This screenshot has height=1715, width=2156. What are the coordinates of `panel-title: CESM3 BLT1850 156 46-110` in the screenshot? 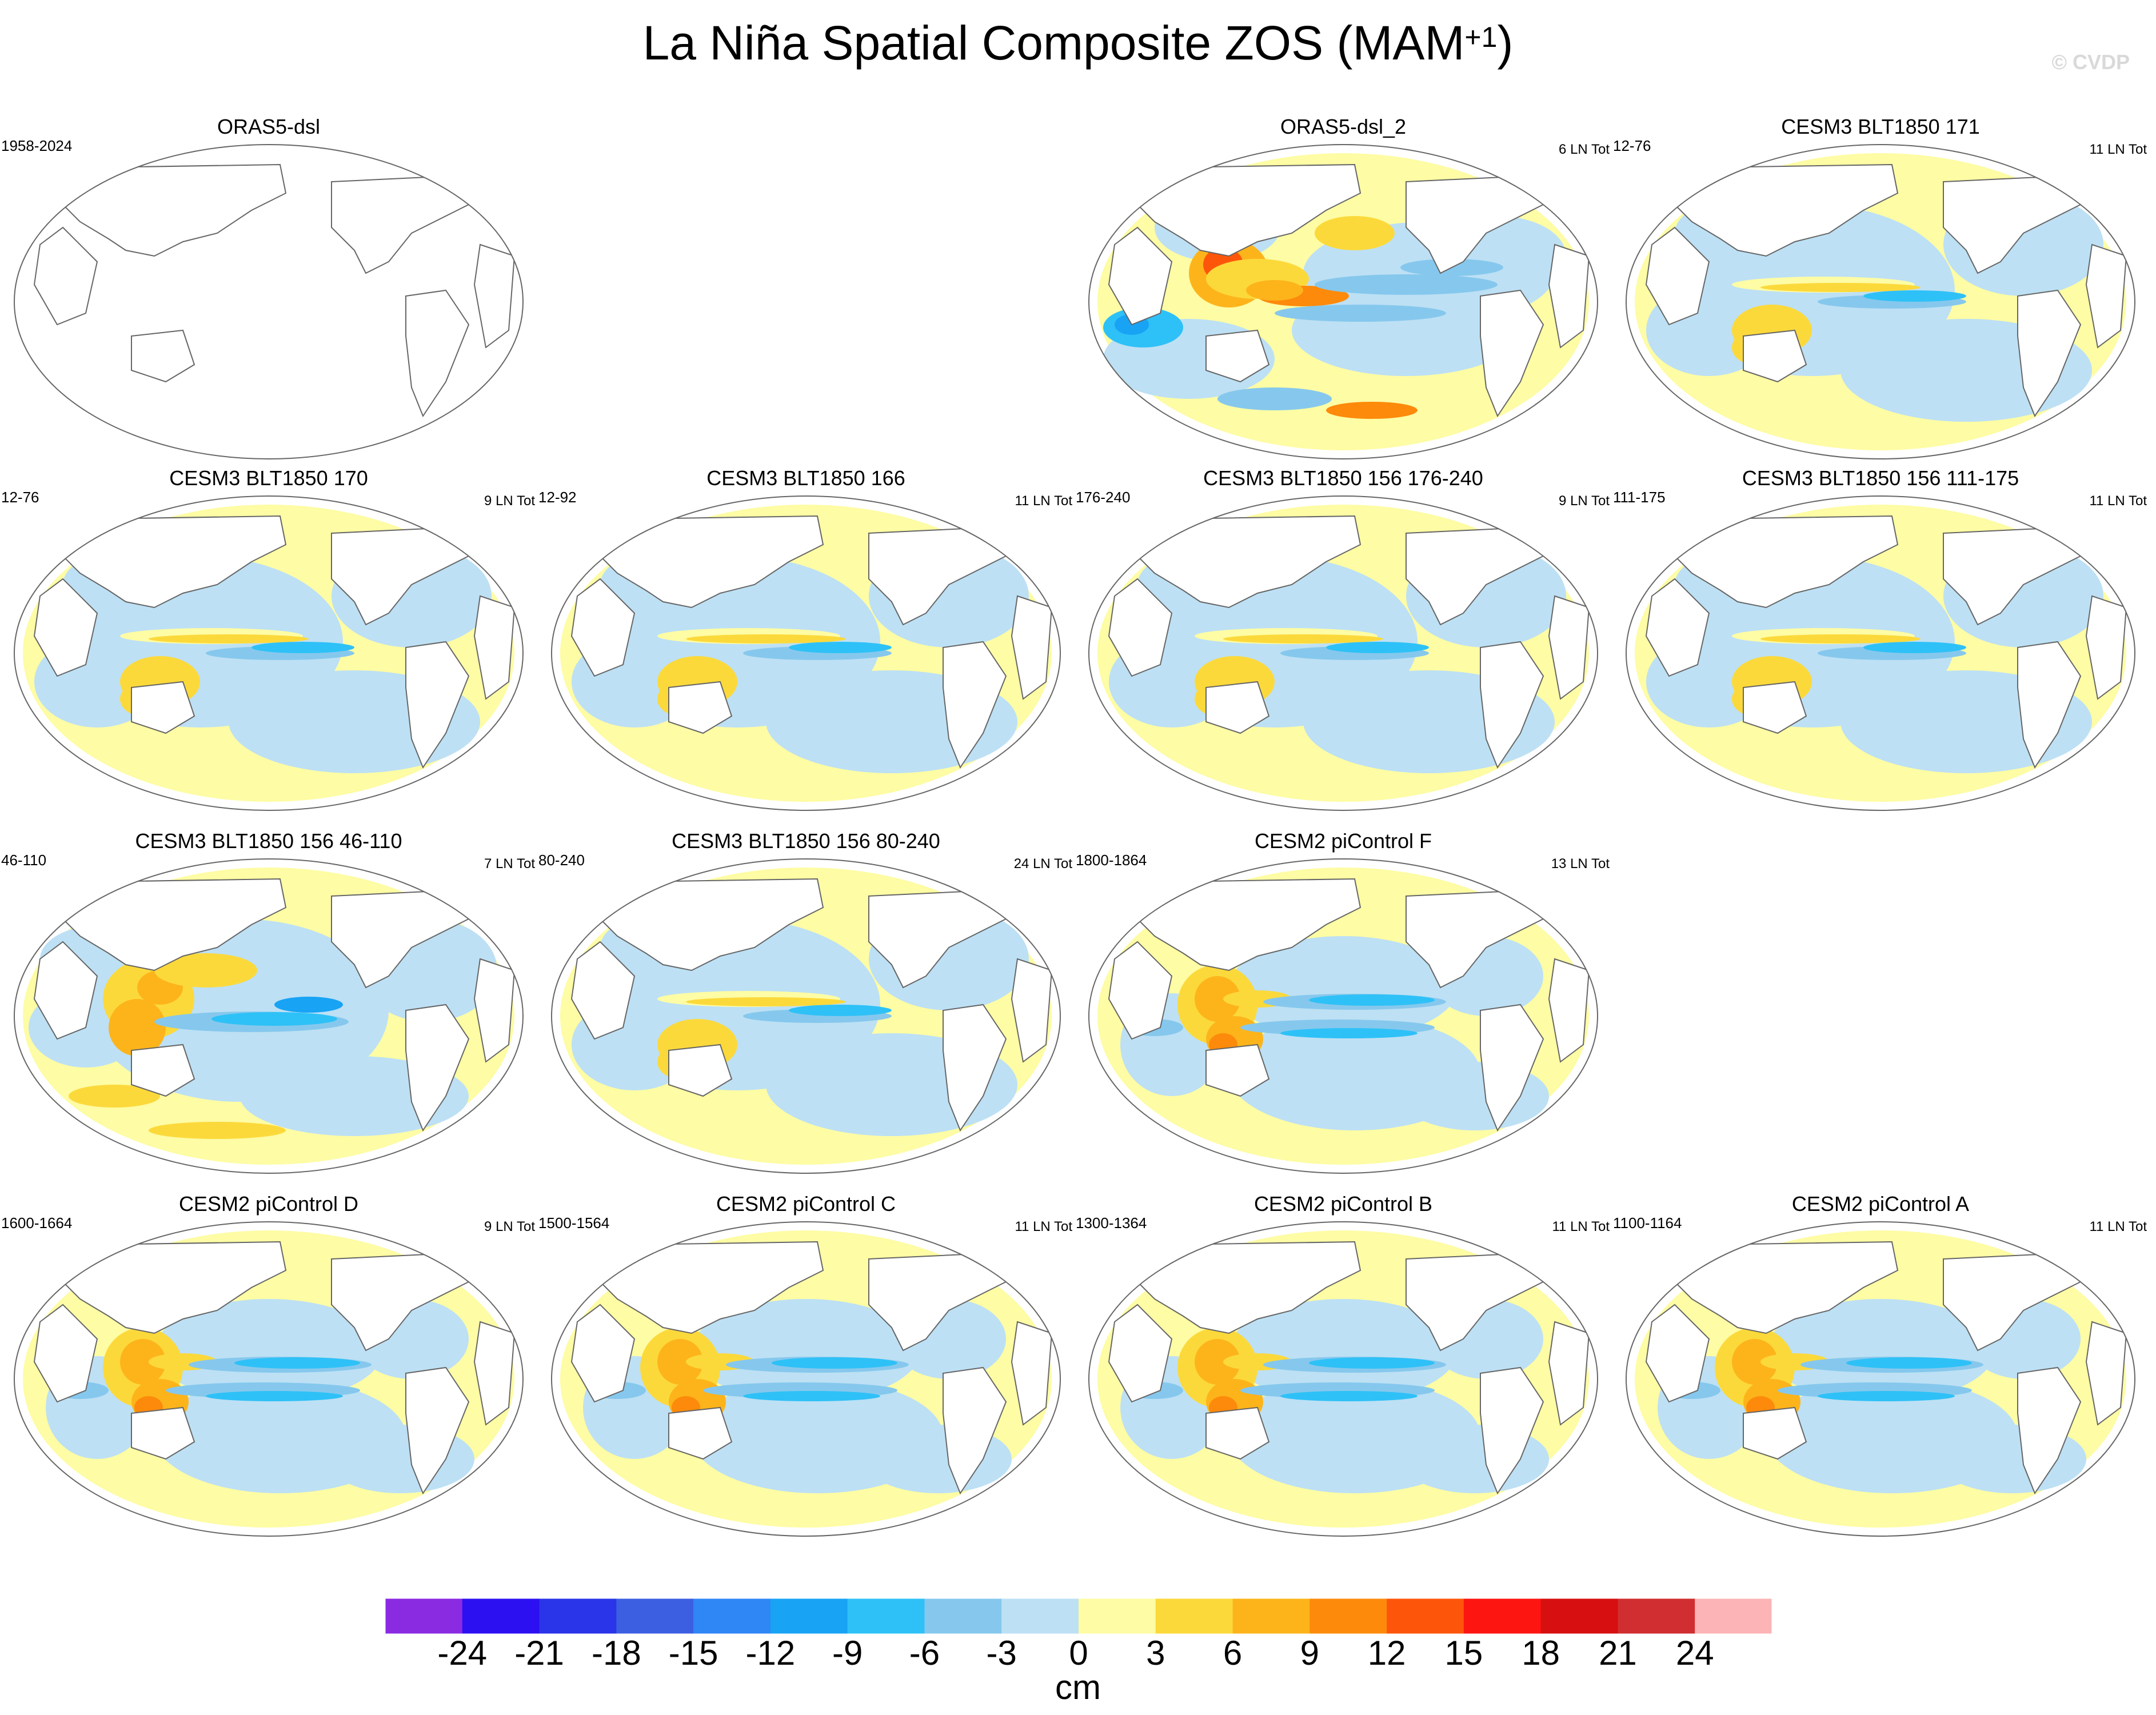 It's located at (268, 841).